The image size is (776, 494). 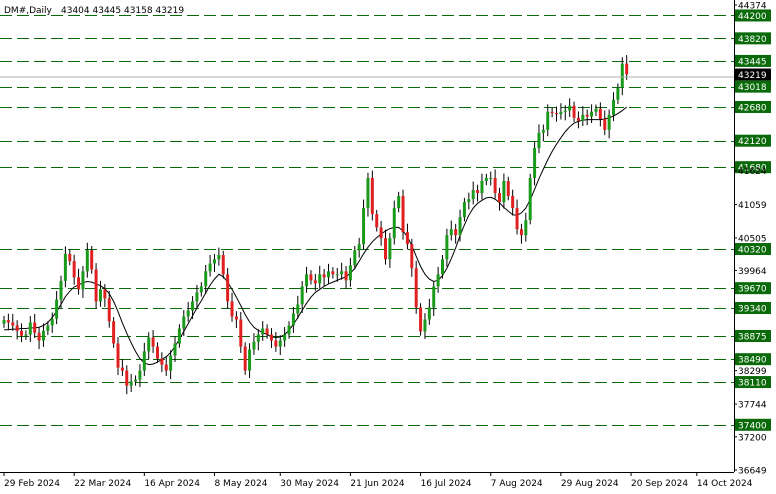 What do you see at coordinates (32, 484) in the screenshot?
I see `x-tick-label: 29 Feb 2024` at bounding box center [32, 484].